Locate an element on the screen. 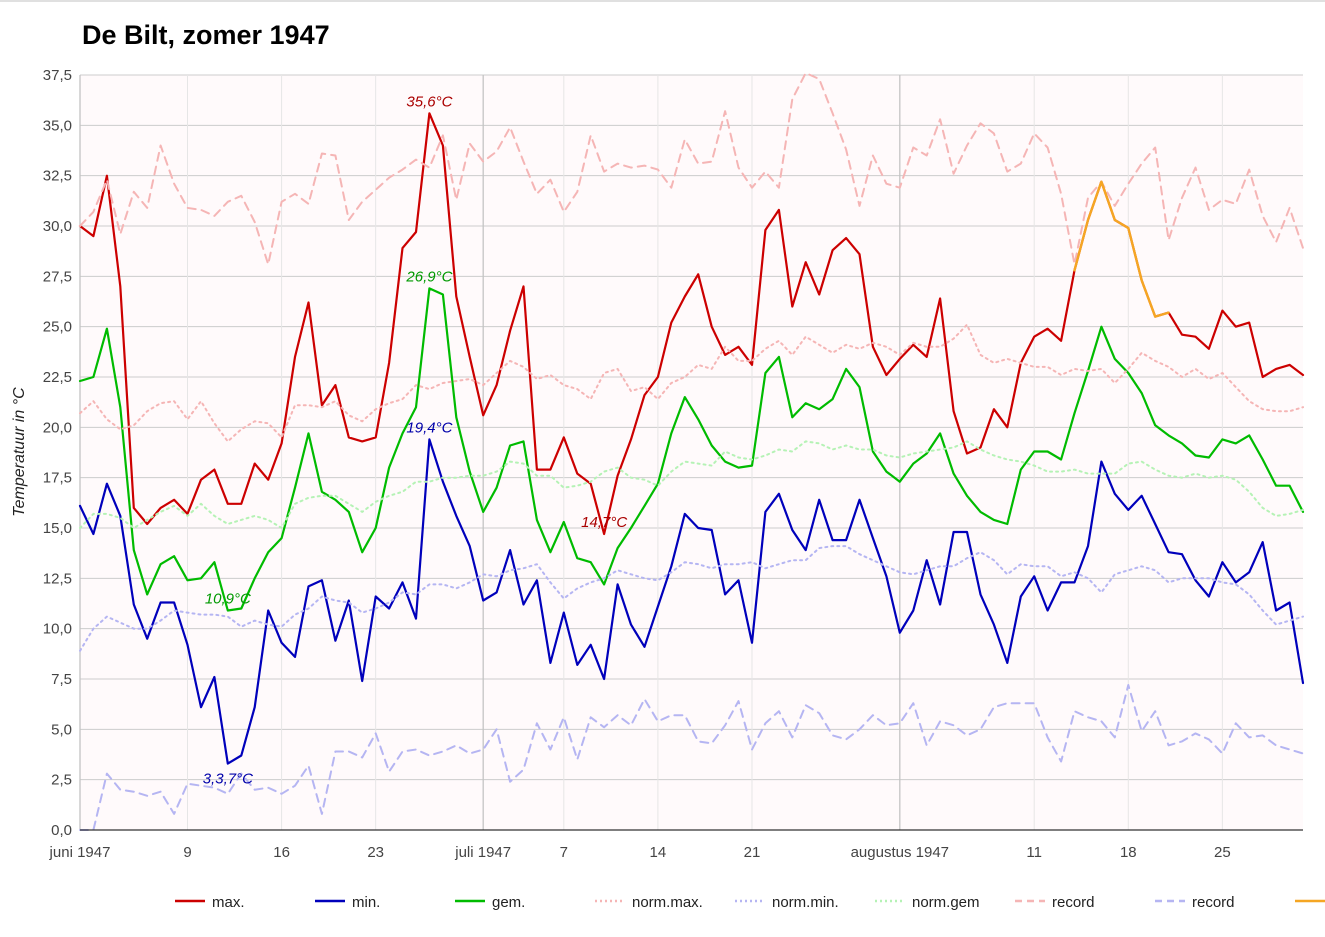 The image size is (1325, 937). legend-label-6: record is located at coordinates (1073, 902).